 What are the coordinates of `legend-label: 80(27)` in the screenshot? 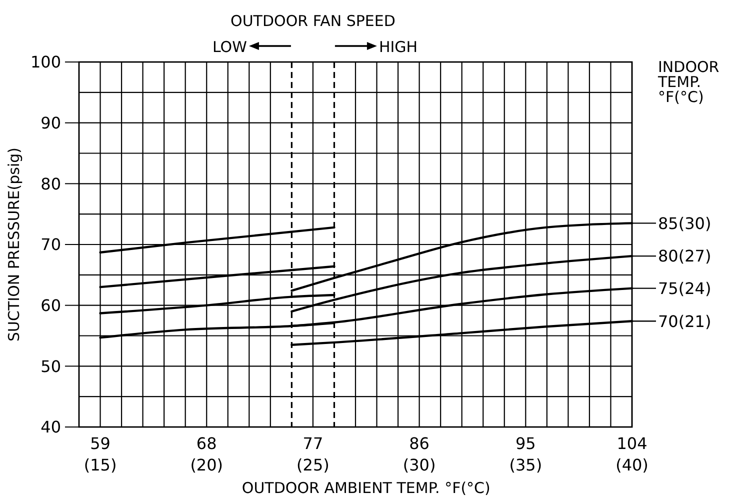 It's located at (685, 256).